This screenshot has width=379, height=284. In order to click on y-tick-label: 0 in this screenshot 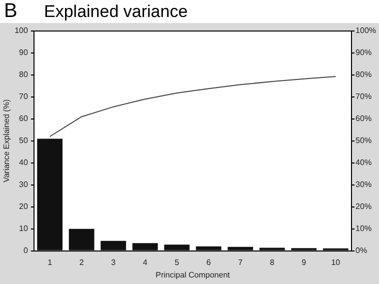, I will do `click(25, 251)`.